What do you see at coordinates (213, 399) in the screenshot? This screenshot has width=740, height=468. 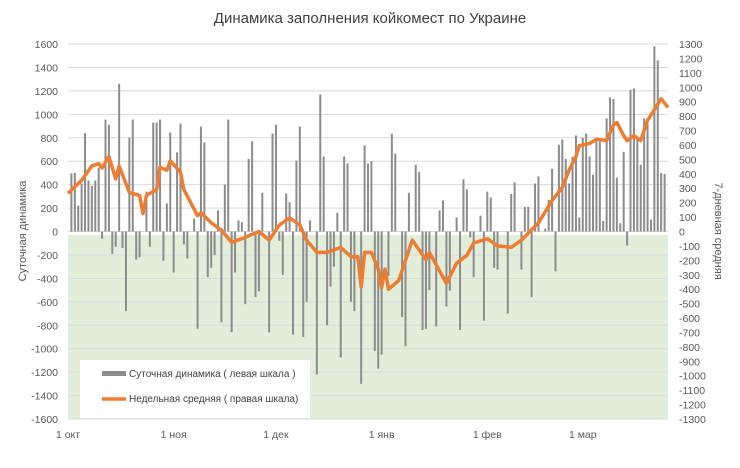 I see `legend-line-label: Недельная средняя ( правая шкала)` at bounding box center [213, 399].